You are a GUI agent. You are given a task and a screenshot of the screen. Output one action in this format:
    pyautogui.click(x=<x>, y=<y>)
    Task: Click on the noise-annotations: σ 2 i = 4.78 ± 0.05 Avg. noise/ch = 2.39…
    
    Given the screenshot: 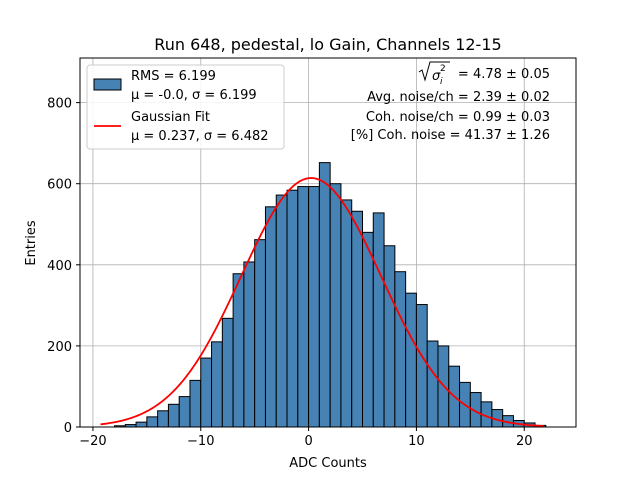 What is the action you would take?
    pyautogui.click(x=450, y=102)
    